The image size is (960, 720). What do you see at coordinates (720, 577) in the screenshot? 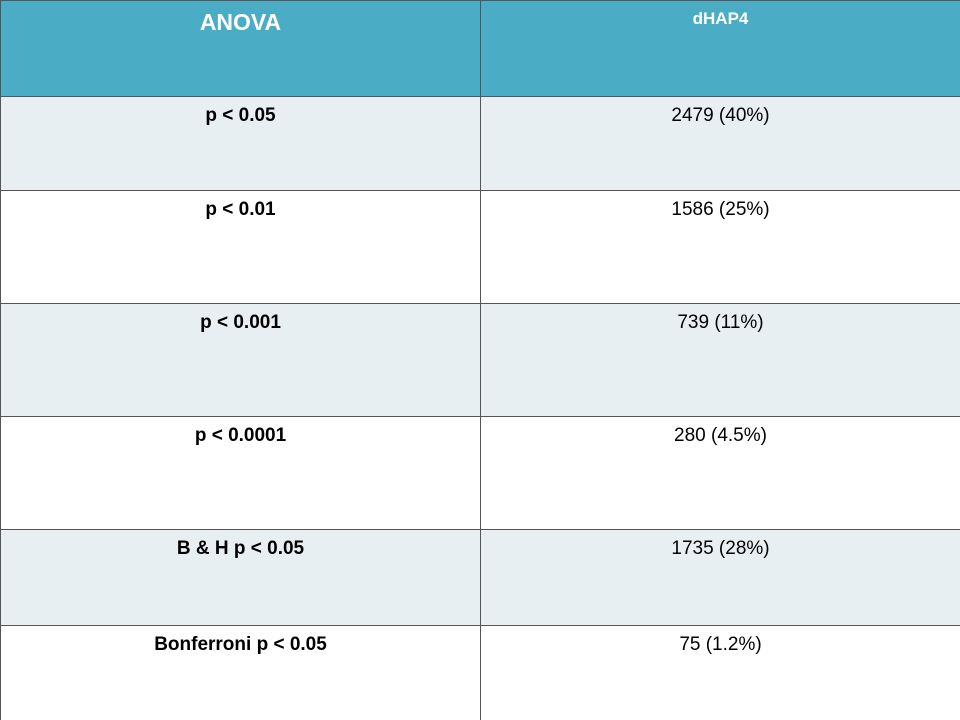
I see `value-cell: 1735 (28%)` at bounding box center [720, 577].